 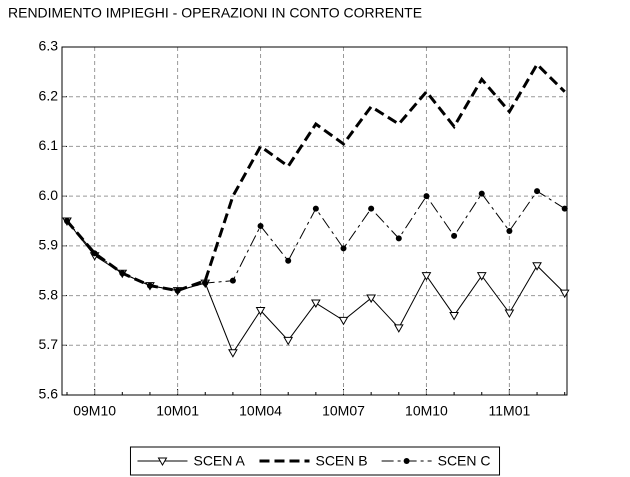 What do you see at coordinates (49, 195) in the screenshot?
I see `y-tick-label: 6.0` at bounding box center [49, 195].